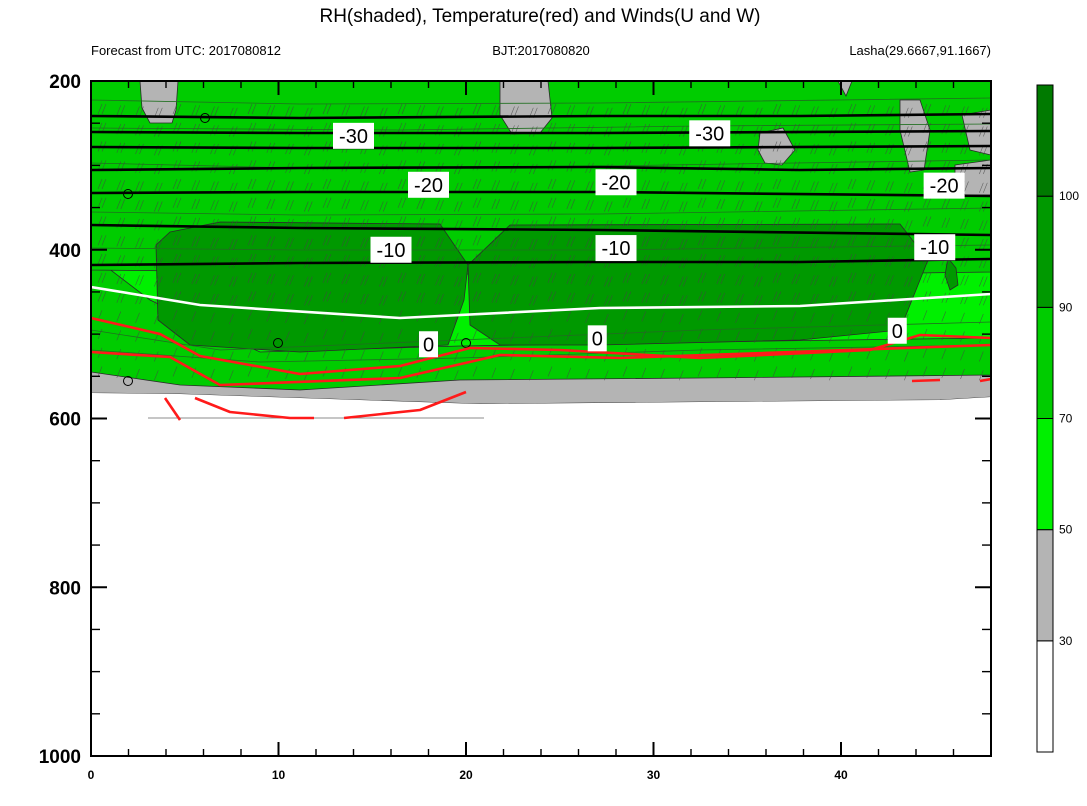 The width and height of the screenshot is (1087, 806). I want to click on y-tick-label: 200, so click(65, 82).